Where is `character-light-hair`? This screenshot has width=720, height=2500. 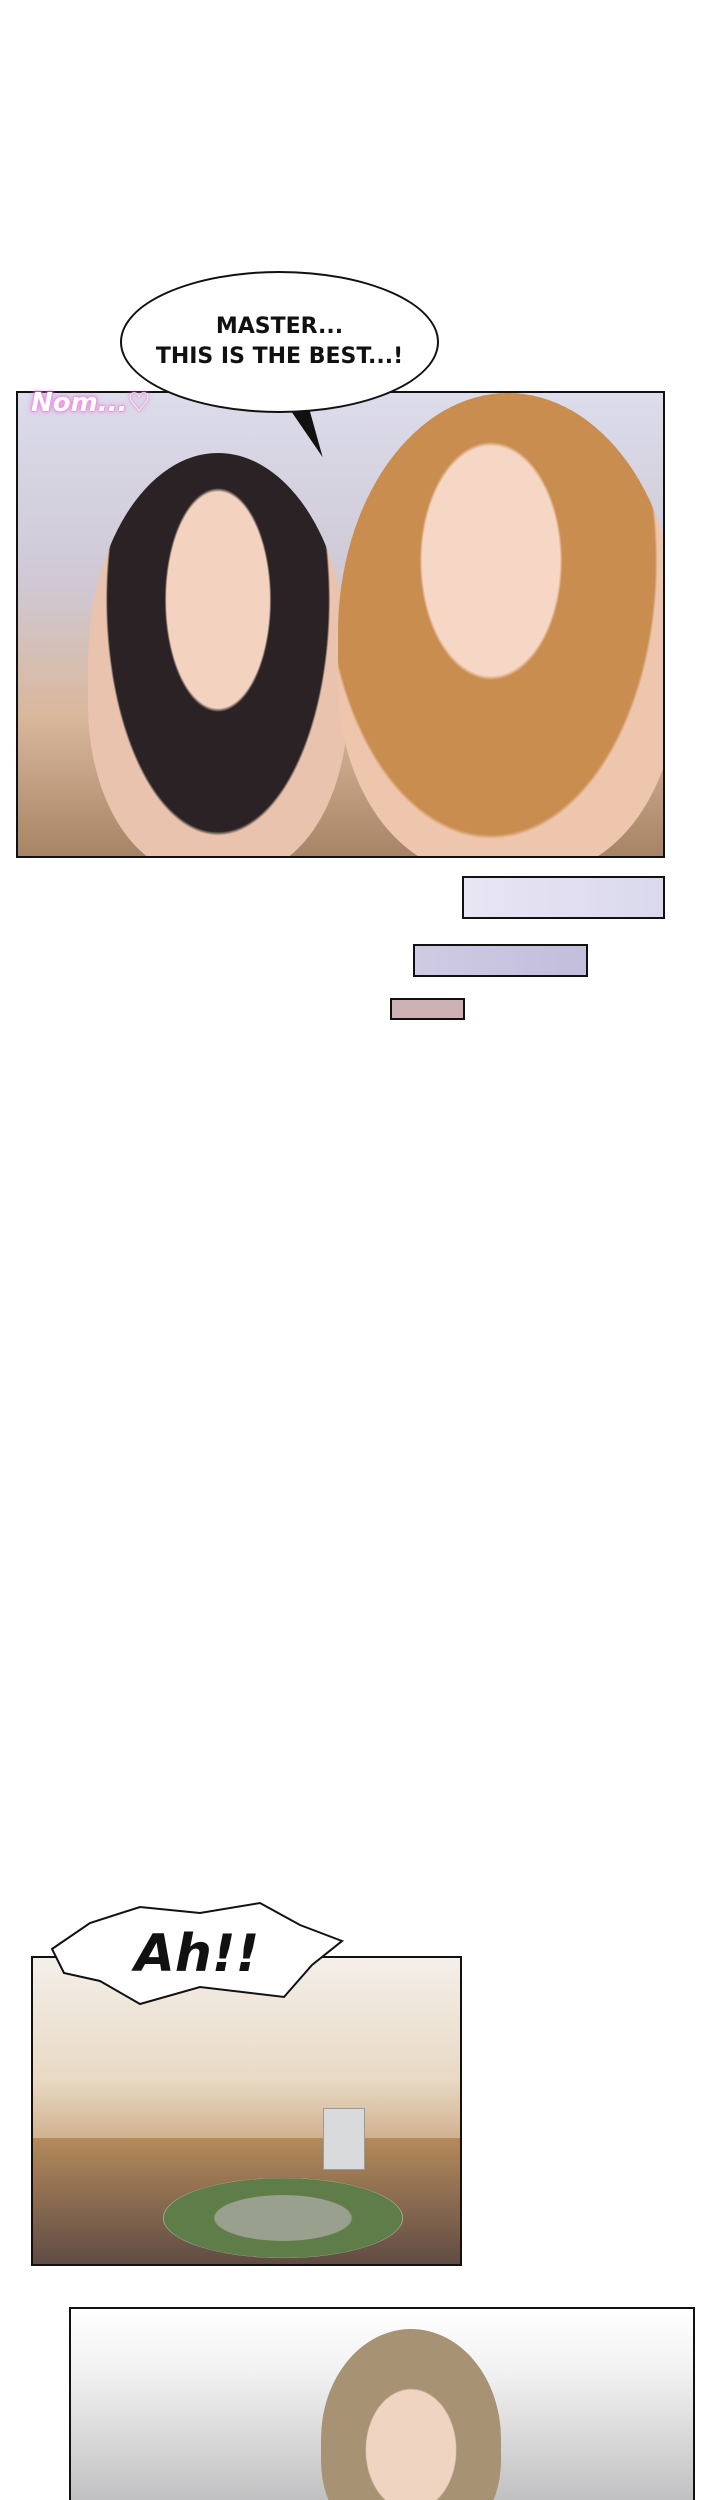 character-light-hair is located at coordinates (500, 624).